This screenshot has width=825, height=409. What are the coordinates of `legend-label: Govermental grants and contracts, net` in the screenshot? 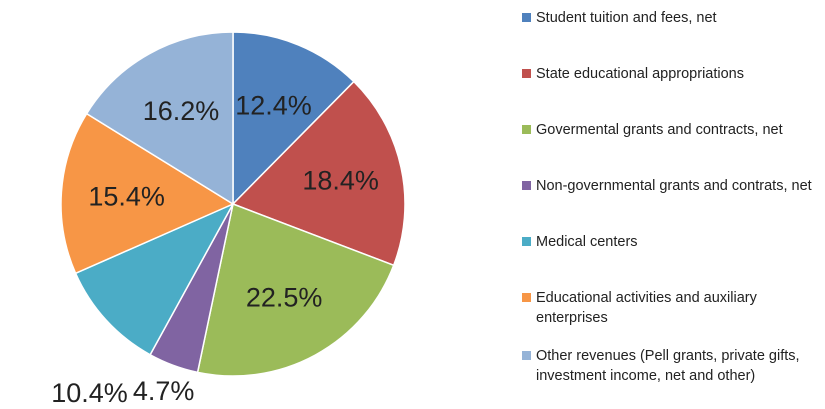 It's located at (659, 130).